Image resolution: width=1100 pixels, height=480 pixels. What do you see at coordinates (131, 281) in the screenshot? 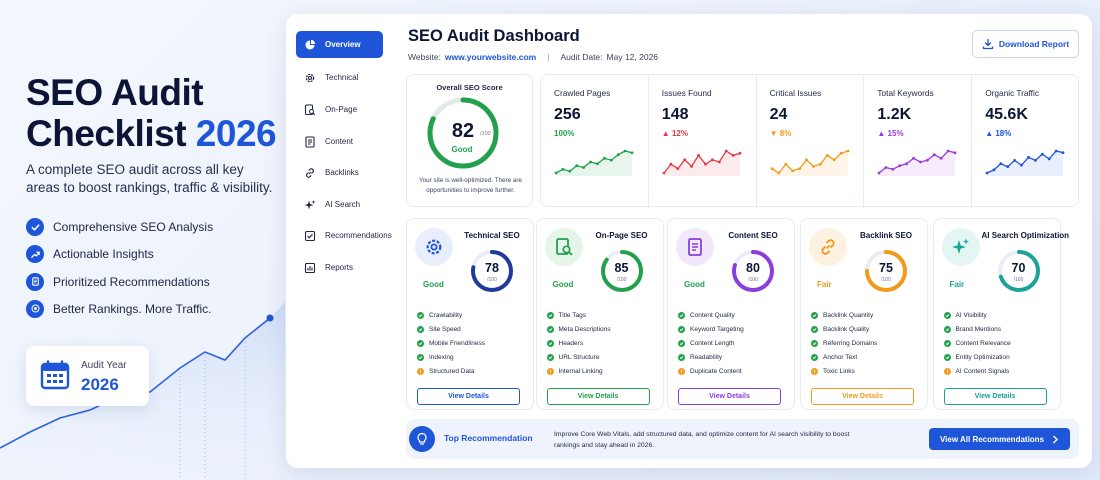
I see `feature-label: Prioritized Recommendations` at bounding box center [131, 281].